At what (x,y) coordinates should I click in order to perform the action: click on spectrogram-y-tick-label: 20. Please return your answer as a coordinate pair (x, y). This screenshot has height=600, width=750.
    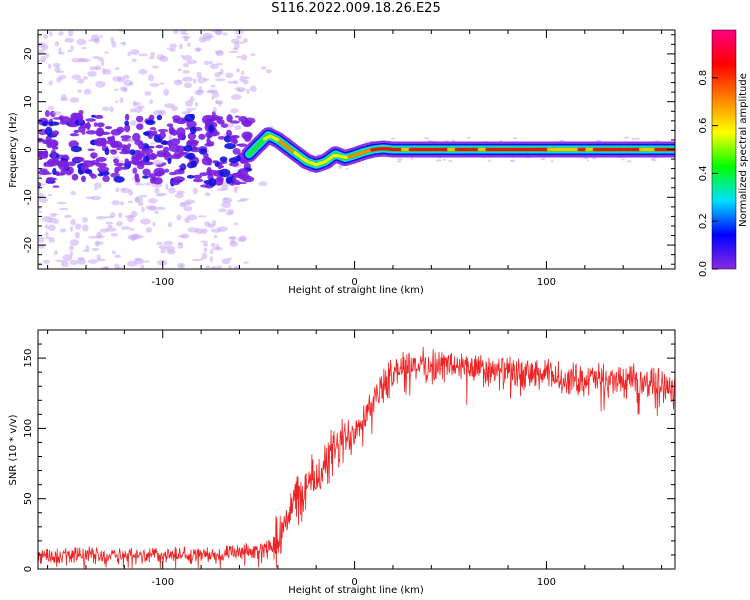
    Looking at the image, I should click on (28, 54).